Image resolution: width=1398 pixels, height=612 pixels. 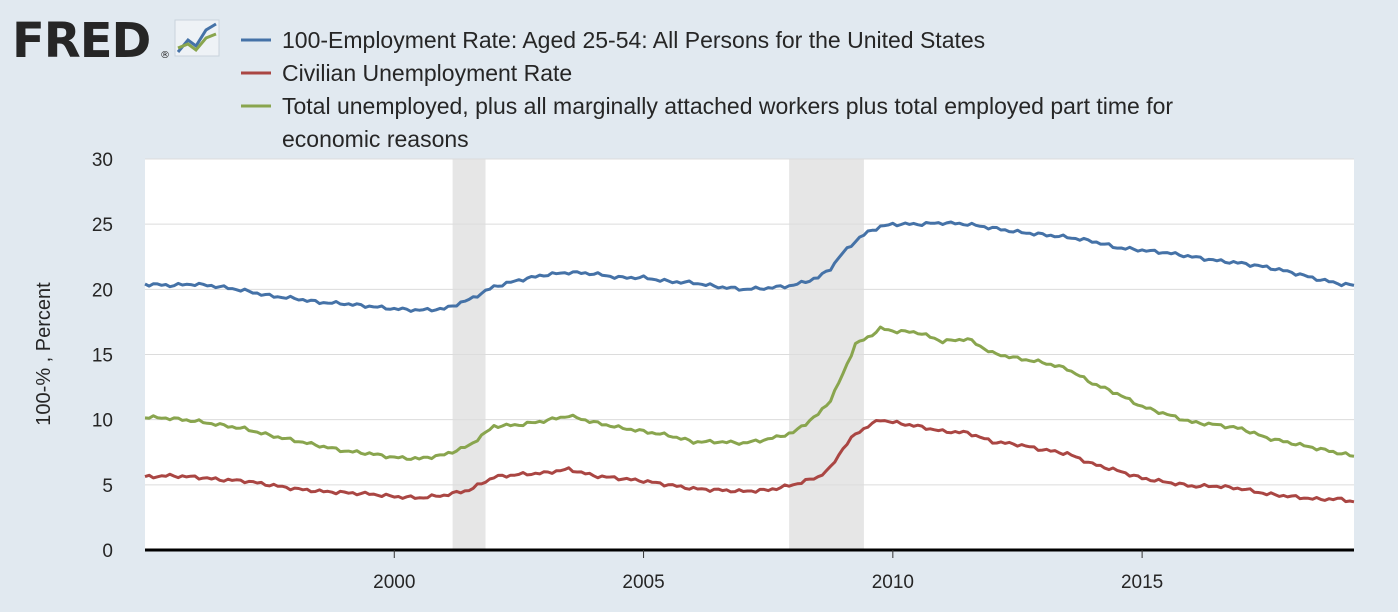 What do you see at coordinates (102, 421) in the screenshot?
I see `y-tick-label: 10` at bounding box center [102, 421].